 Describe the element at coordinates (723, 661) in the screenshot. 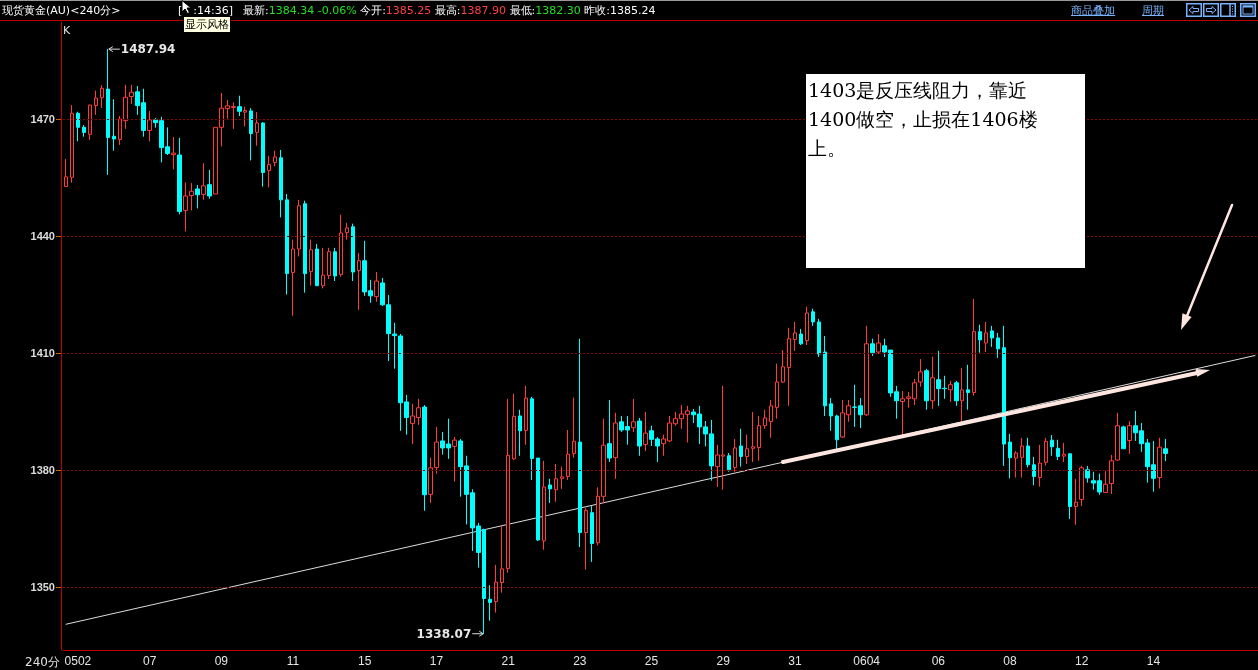

I see `x-tick-label: 29` at that location.